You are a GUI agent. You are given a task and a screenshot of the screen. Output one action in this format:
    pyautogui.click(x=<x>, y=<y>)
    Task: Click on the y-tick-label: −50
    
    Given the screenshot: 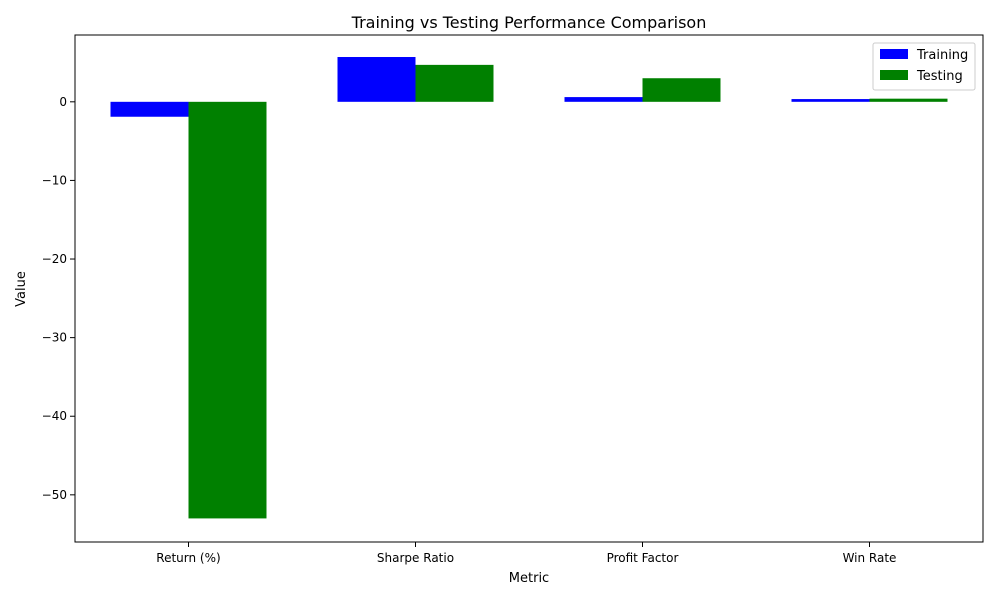 What is the action you would take?
    pyautogui.click(x=54, y=495)
    